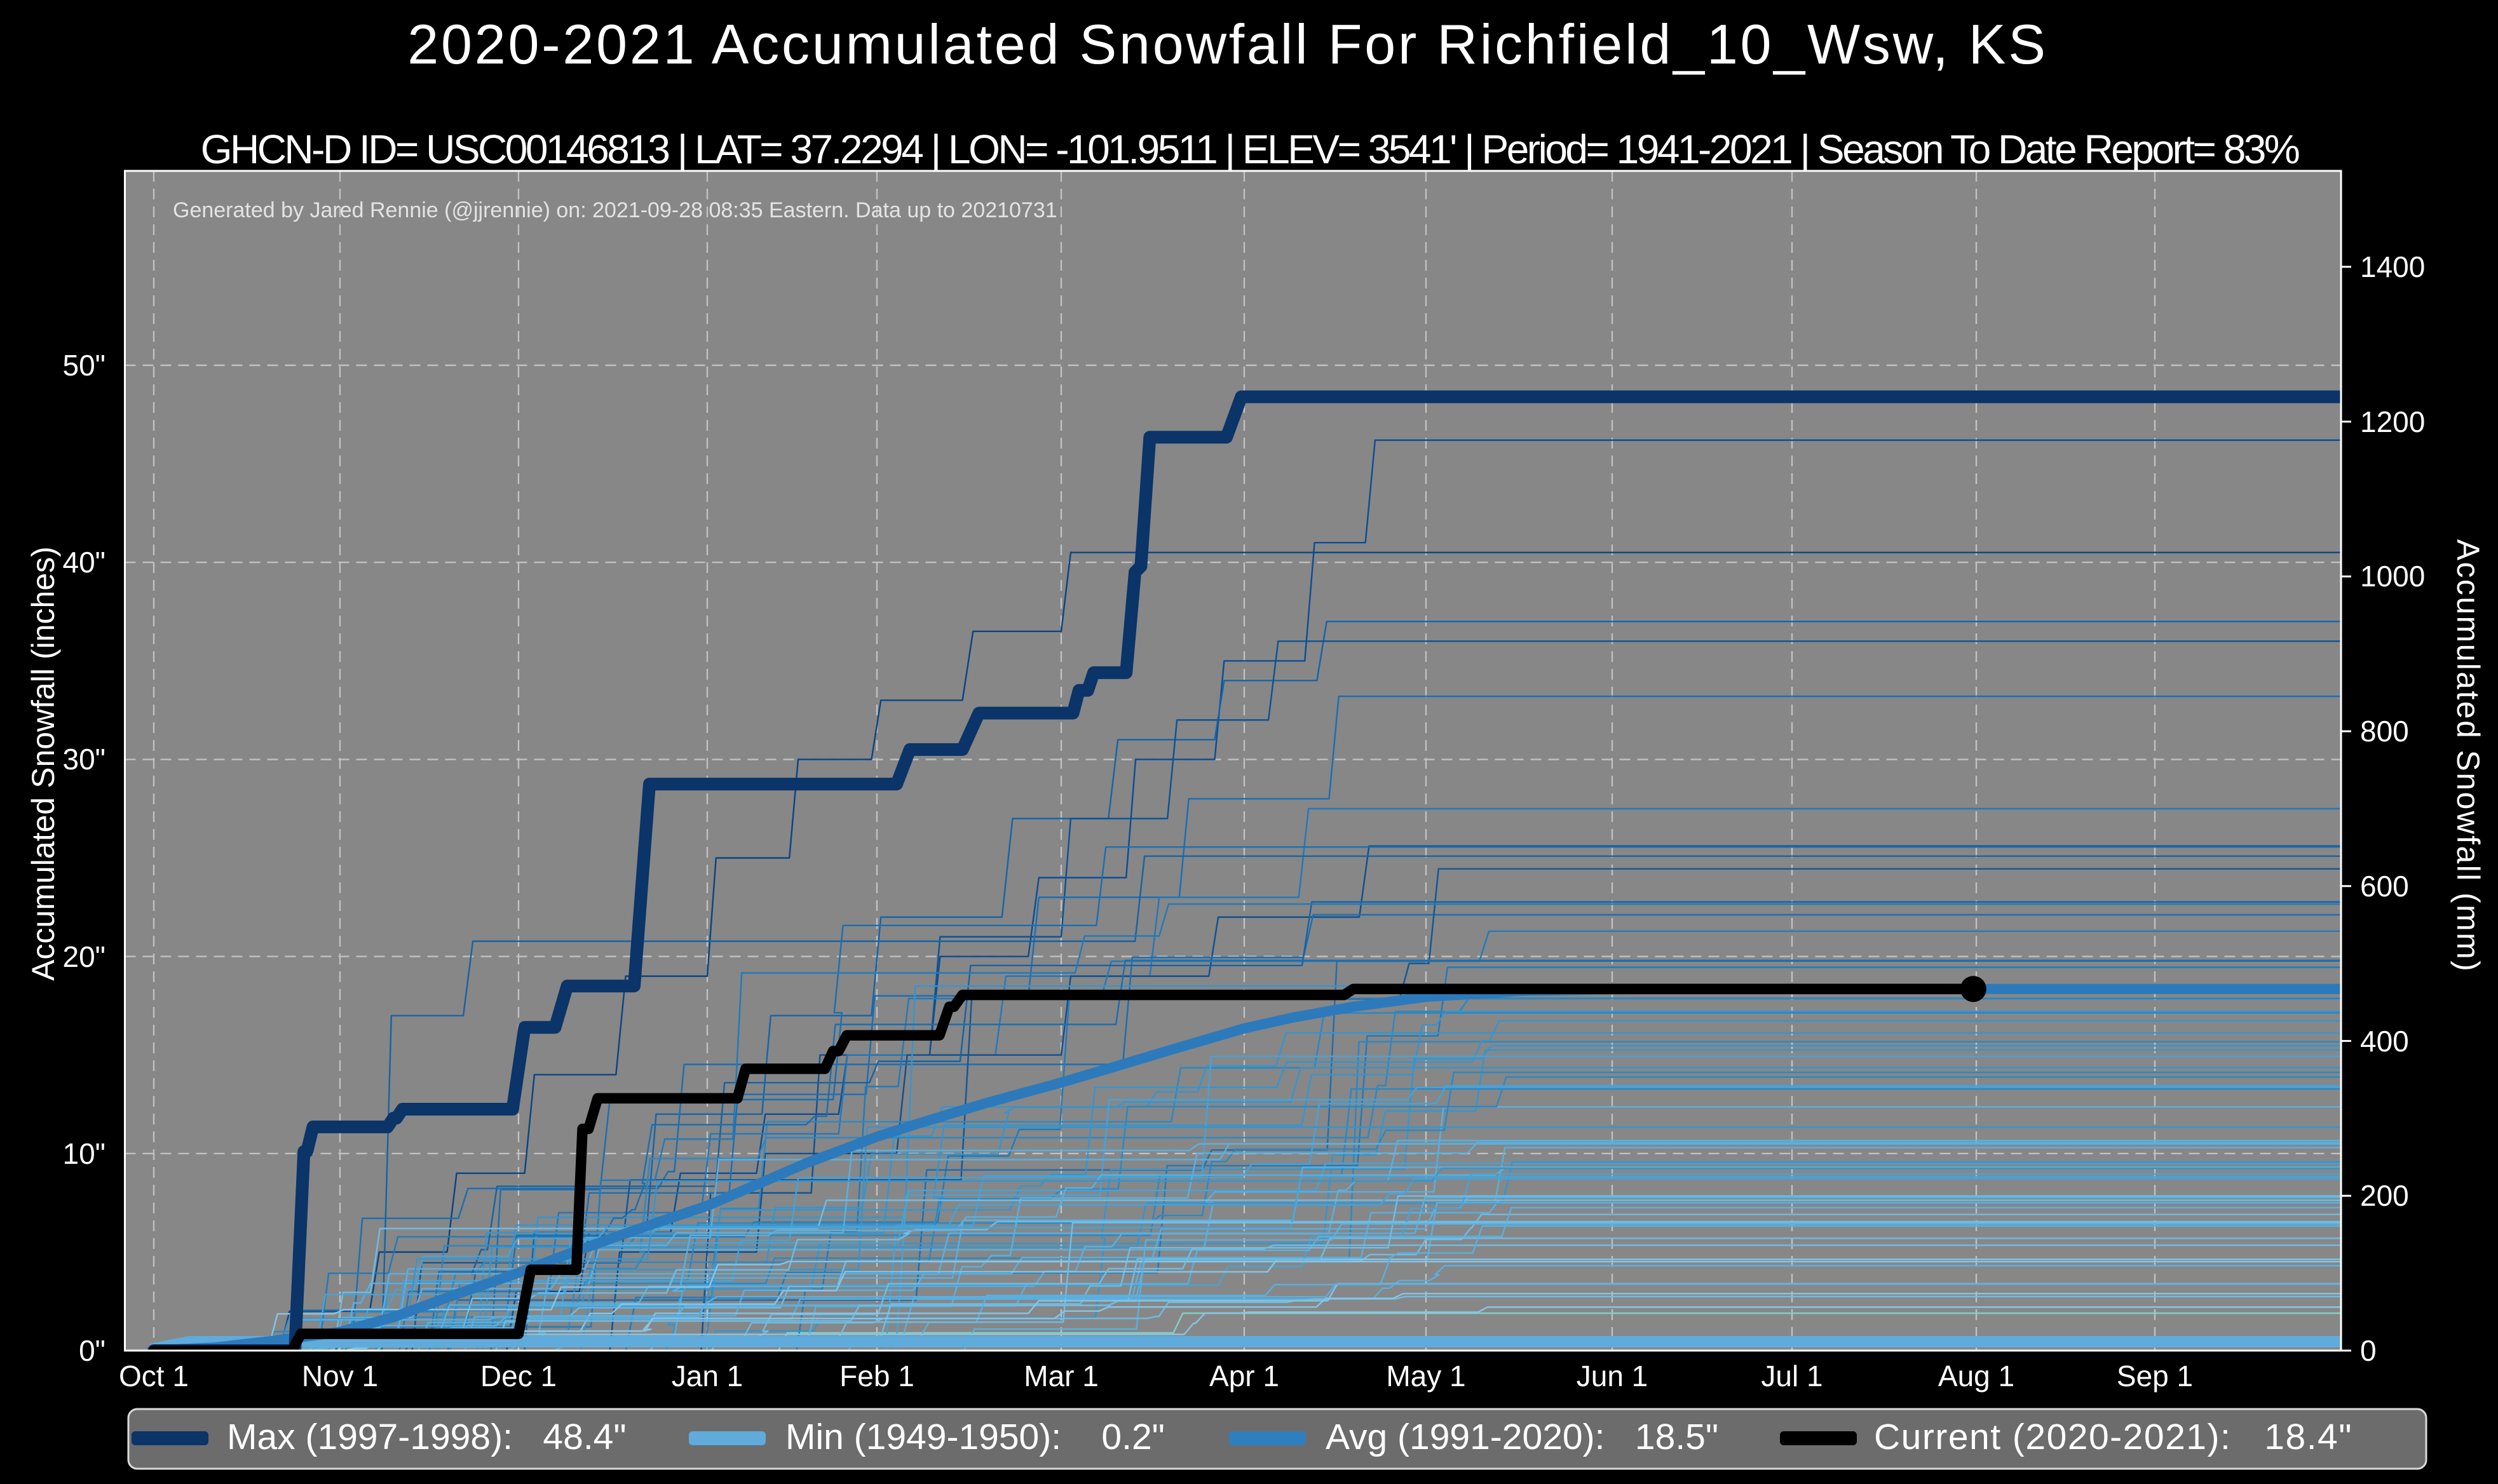  Describe the element at coordinates (1612, 1376) in the screenshot. I see `svg-text: Jun 1` at that location.